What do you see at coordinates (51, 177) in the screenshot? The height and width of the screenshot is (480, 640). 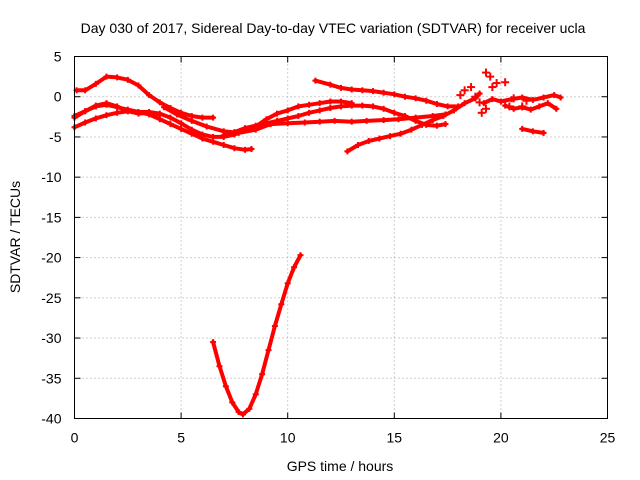 I see `y-tick-label: -10` at bounding box center [51, 177].